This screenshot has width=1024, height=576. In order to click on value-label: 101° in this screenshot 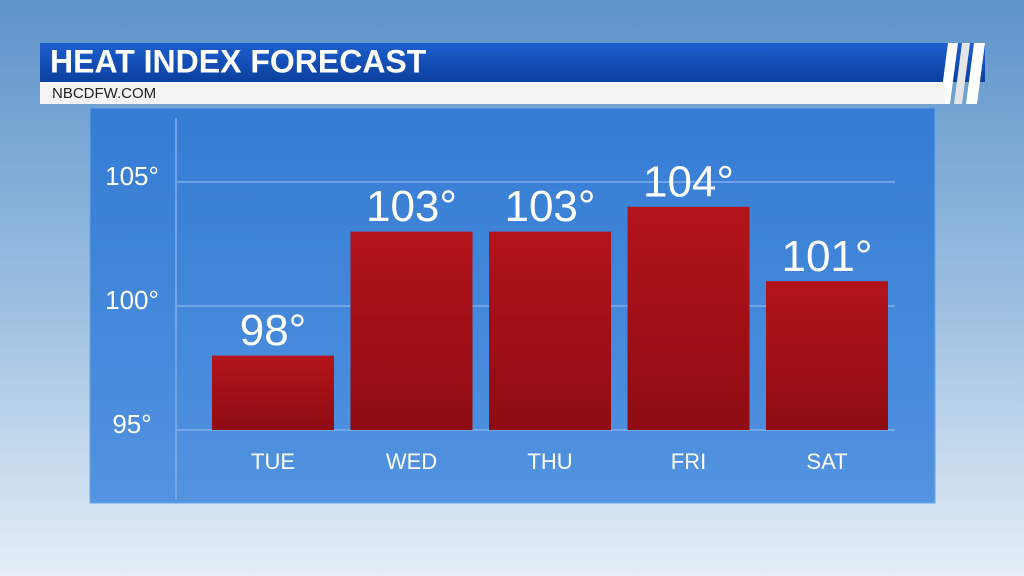, I will do `click(826, 256)`.